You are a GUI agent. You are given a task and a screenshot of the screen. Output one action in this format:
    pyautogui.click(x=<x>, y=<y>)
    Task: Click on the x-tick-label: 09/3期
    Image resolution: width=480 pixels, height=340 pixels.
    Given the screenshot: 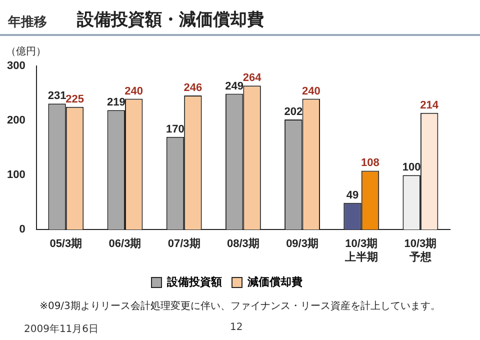 What is the action you would take?
    pyautogui.click(x=302, y=243)
    